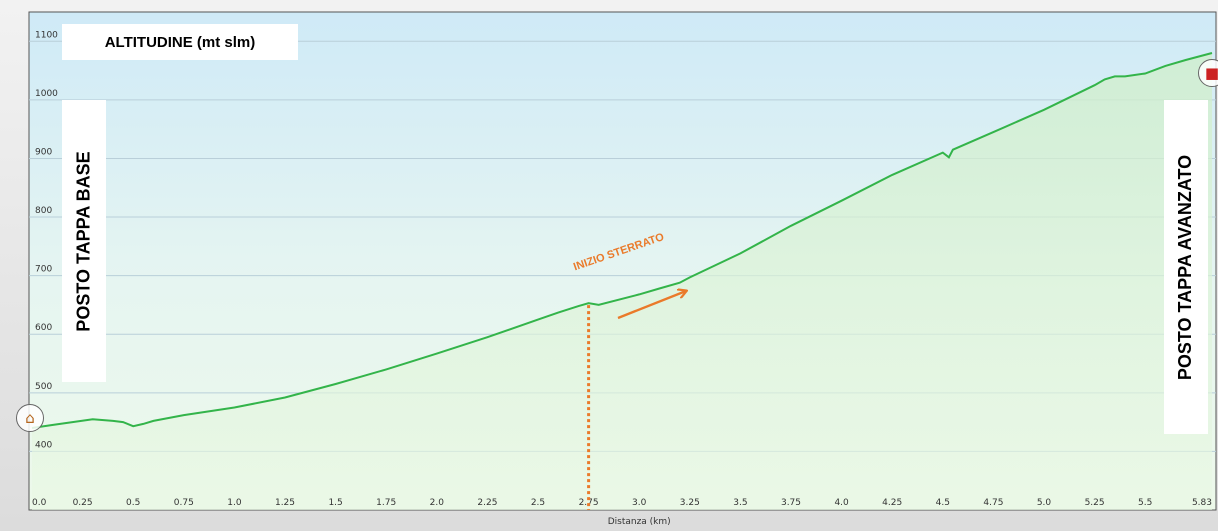 This screenshot has height=531, width=1218. What do you see at coordinates (437, 503) in the screenshot?
I see `x-tick-label: 2.0` at bounding box center [437, 503].